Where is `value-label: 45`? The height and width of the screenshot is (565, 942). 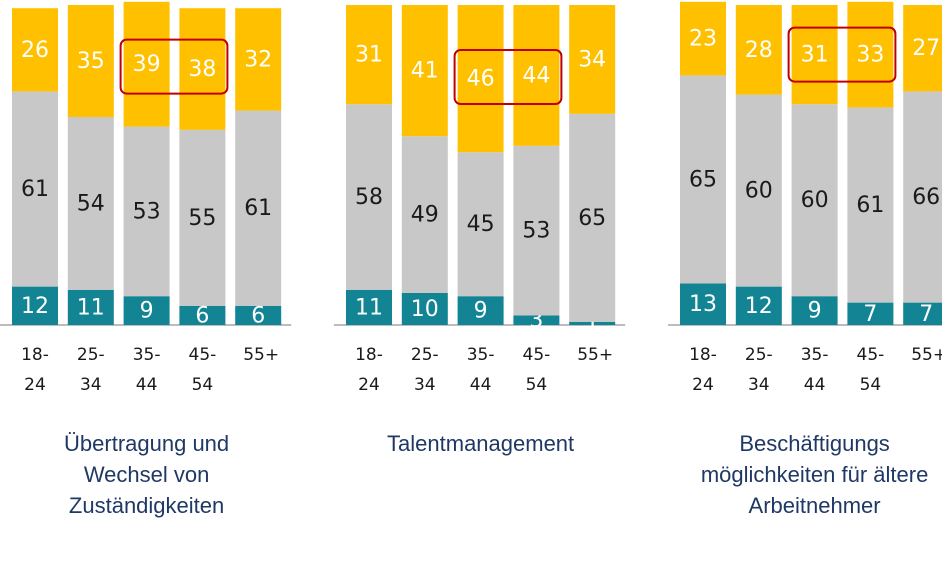
value-label: 45 is located at coordinates (481, 224).